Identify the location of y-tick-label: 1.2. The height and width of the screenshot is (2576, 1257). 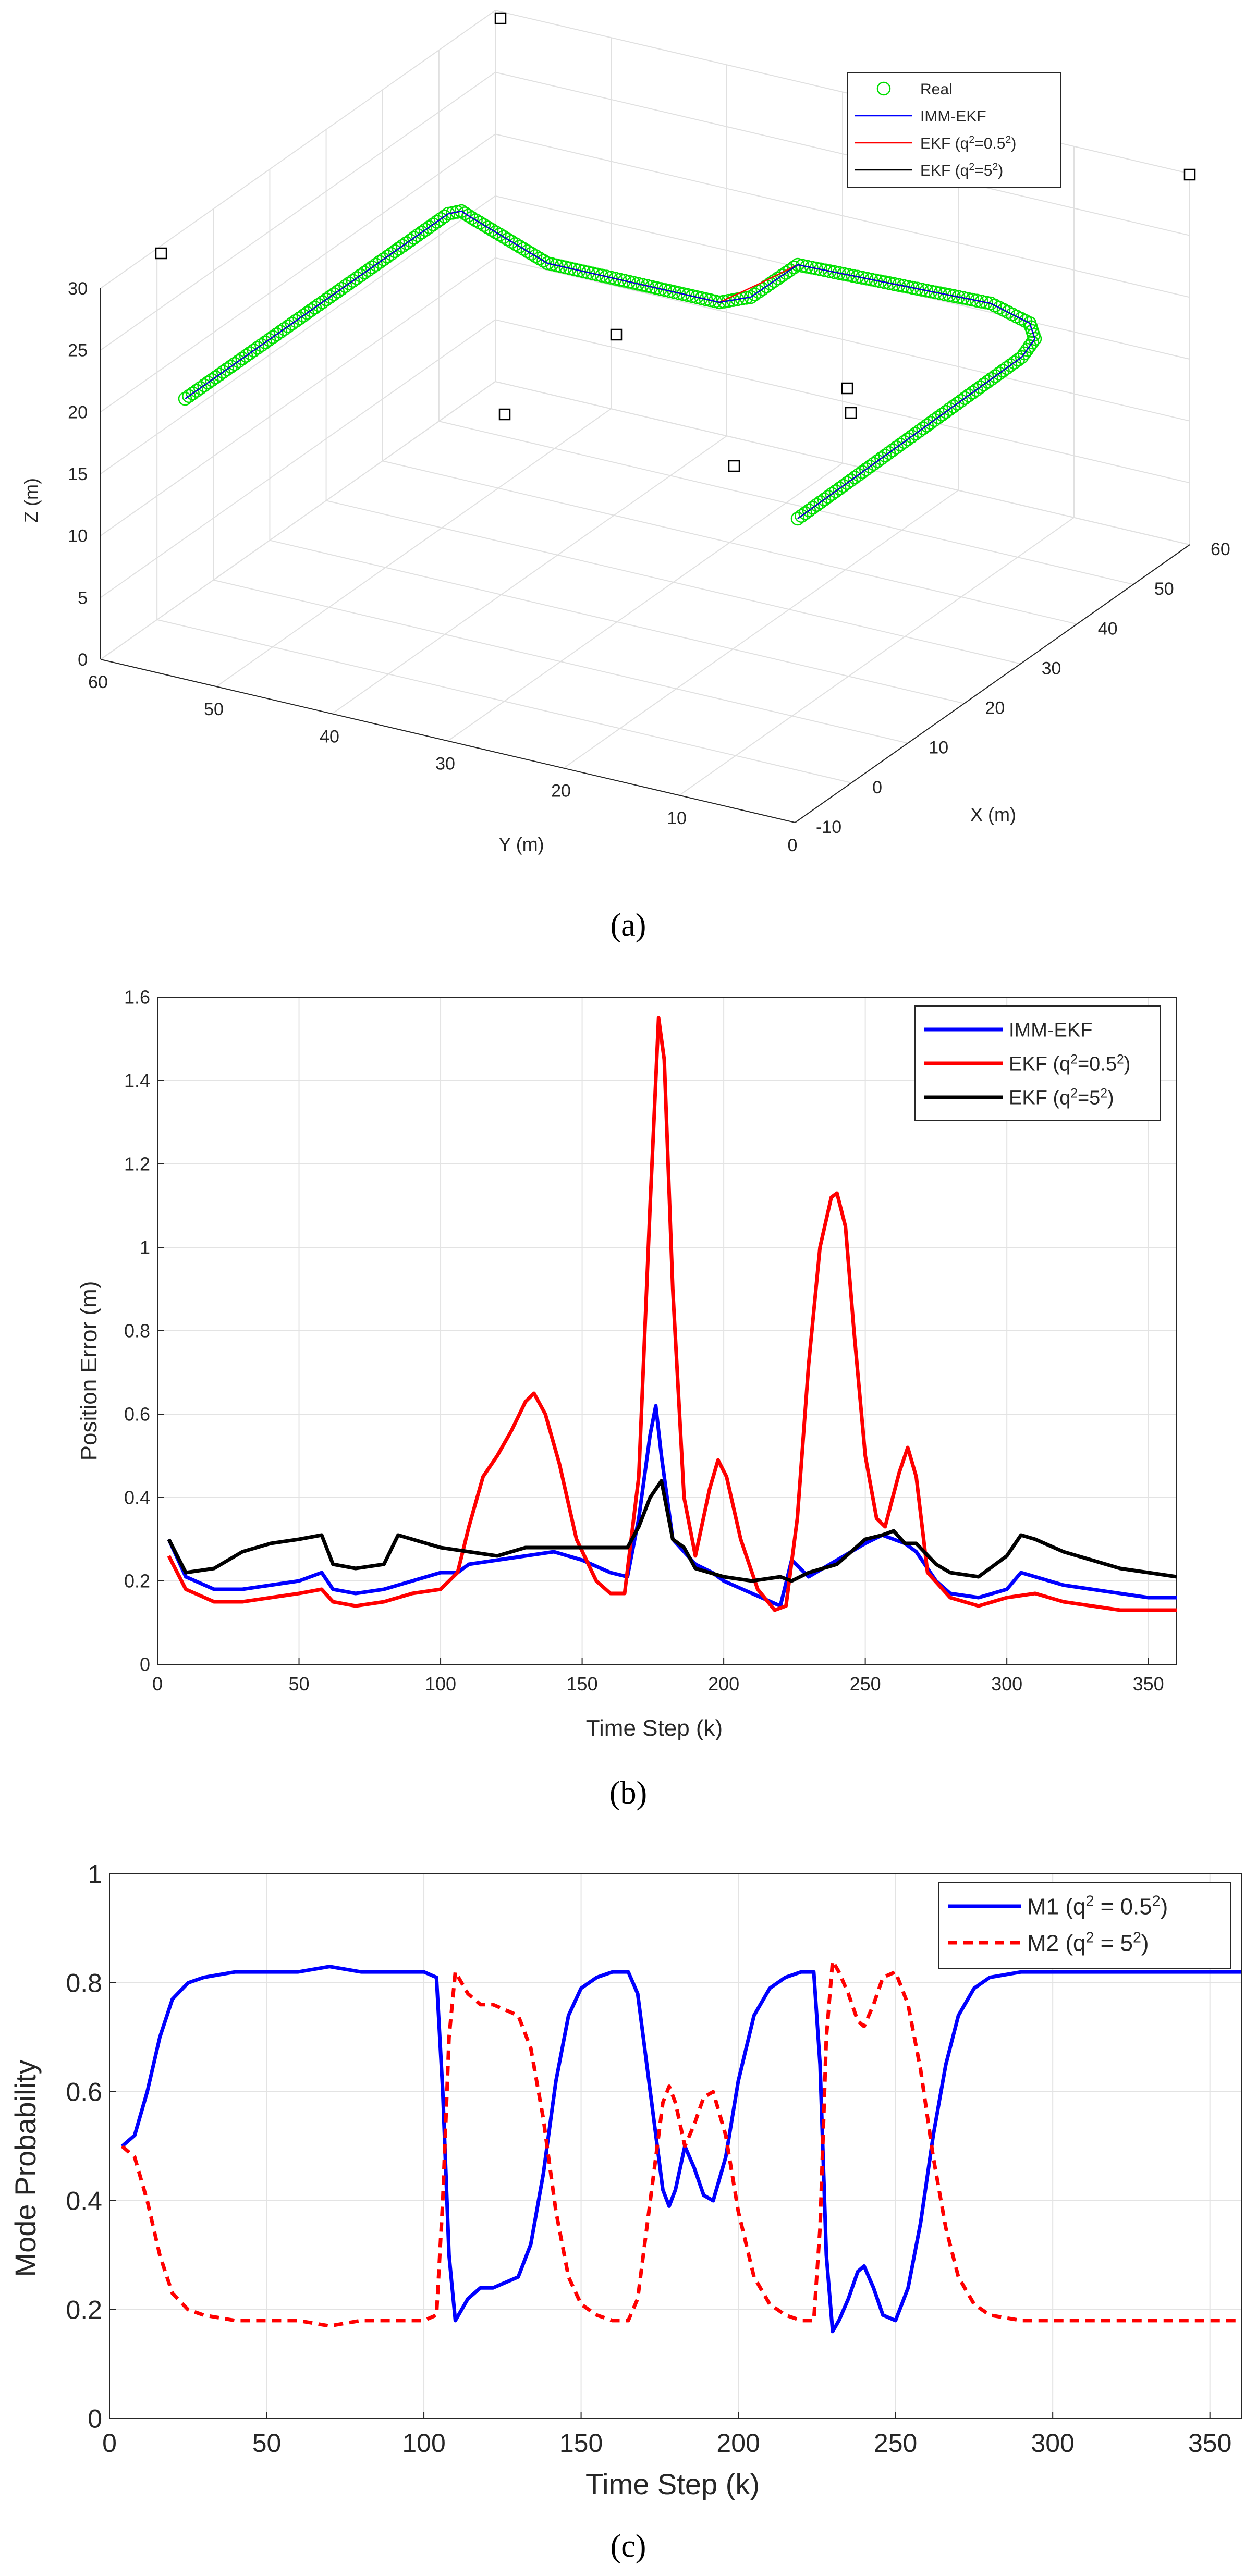
(137, 1164).